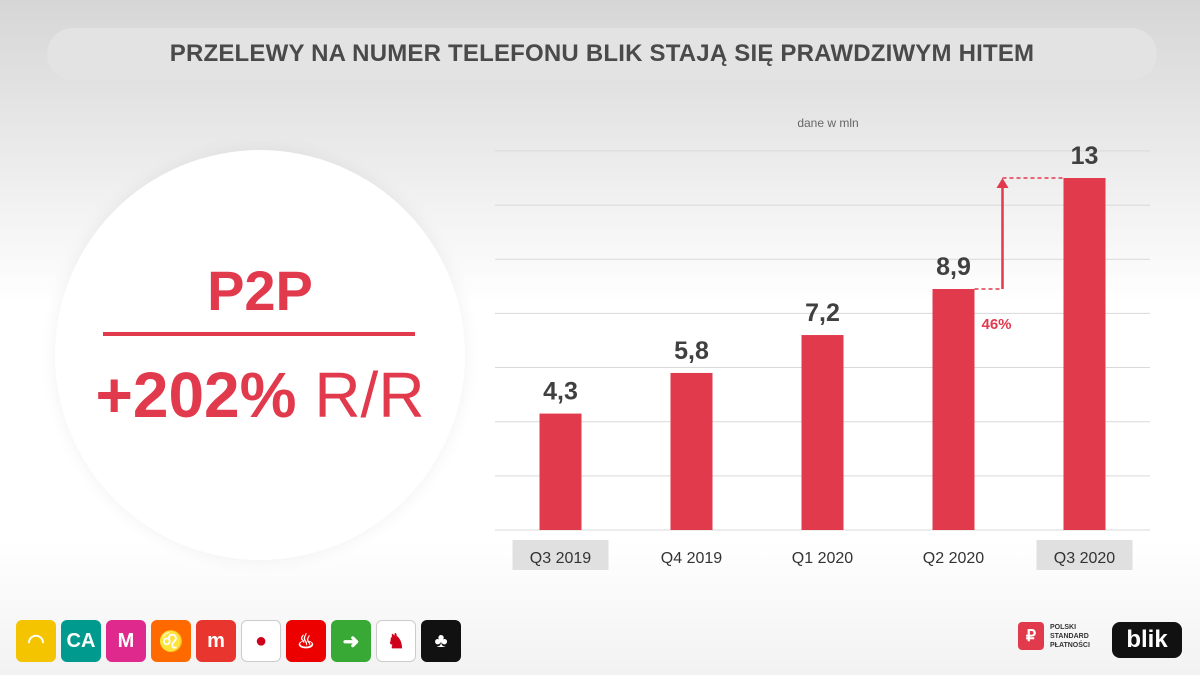 The image size is (1200, 675). I want to click on annotation-arrow-head, so click(1002, 183).